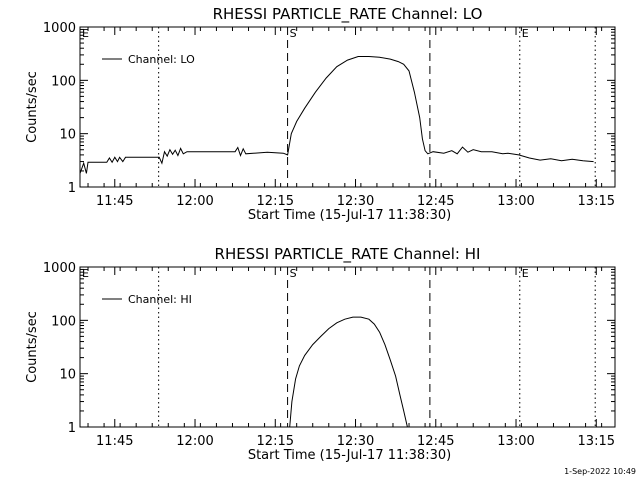 This screenshot has height=480, width=640. I want to click on chart-title: RHESSI PARTICLE_RATE Channel: LO, so click(348, 14).